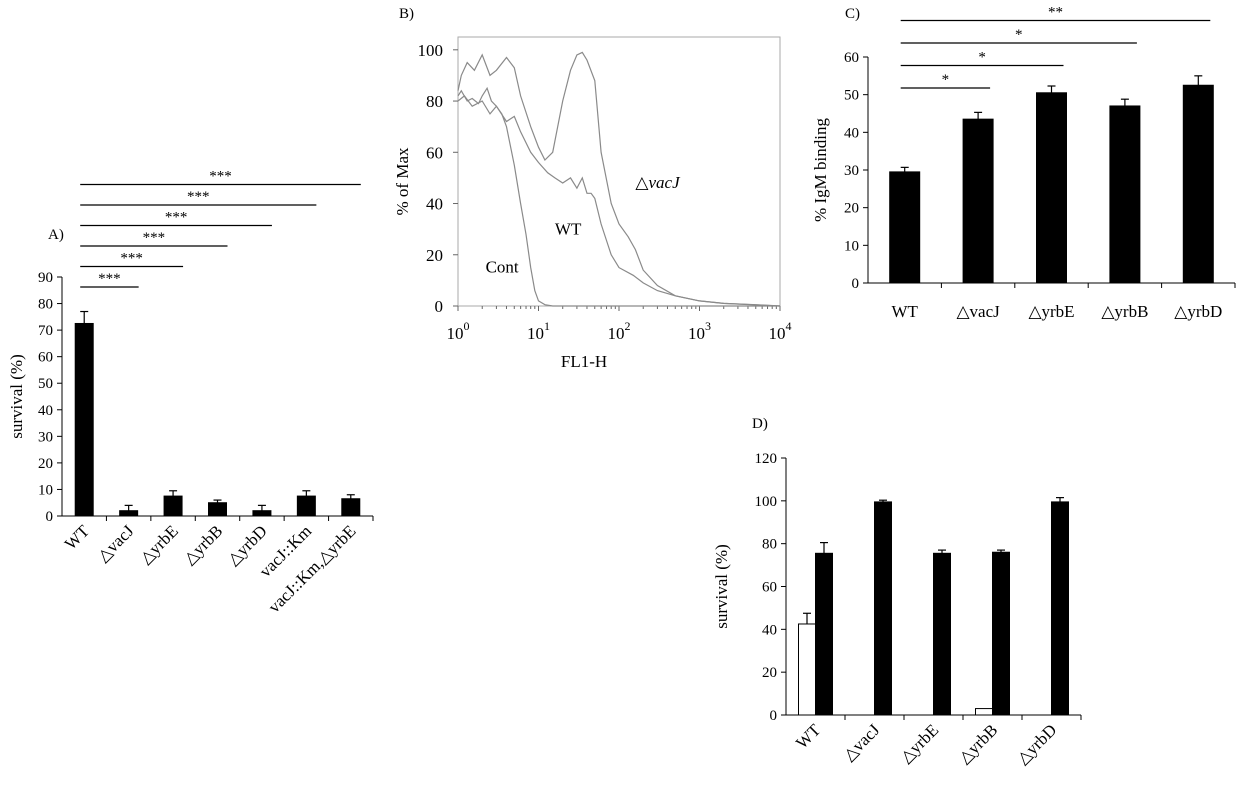  What do you see at coordinates (56, 235) in the screenshot?
I see `panel-label: A)` at bounding box center [56, 235].